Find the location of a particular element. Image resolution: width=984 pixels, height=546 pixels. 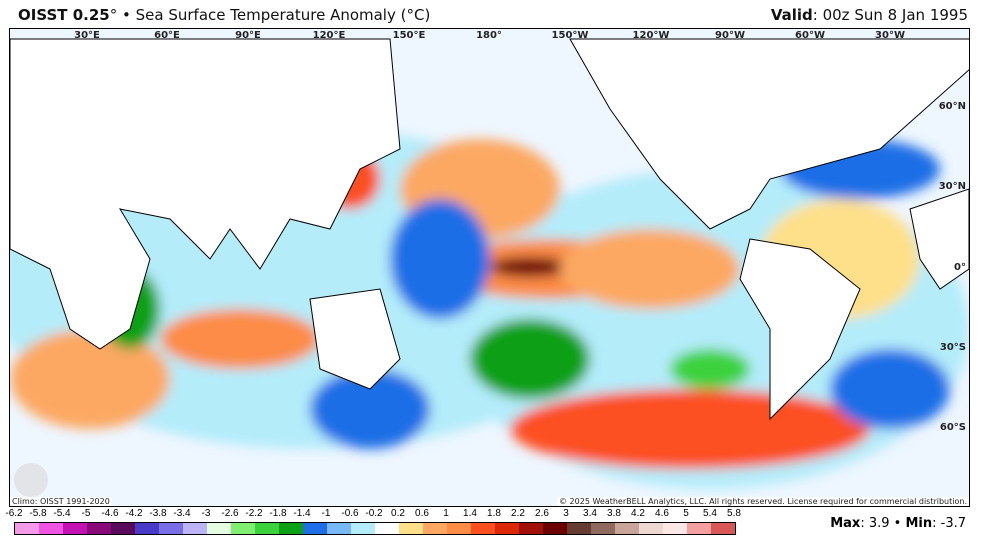

max-value: : 3.9 is located at coordinates (875, 523).